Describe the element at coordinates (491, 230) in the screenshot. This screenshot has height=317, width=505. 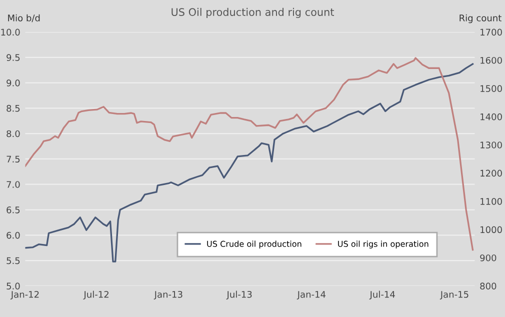
I see `y2-tick-label: 1000` at that location.